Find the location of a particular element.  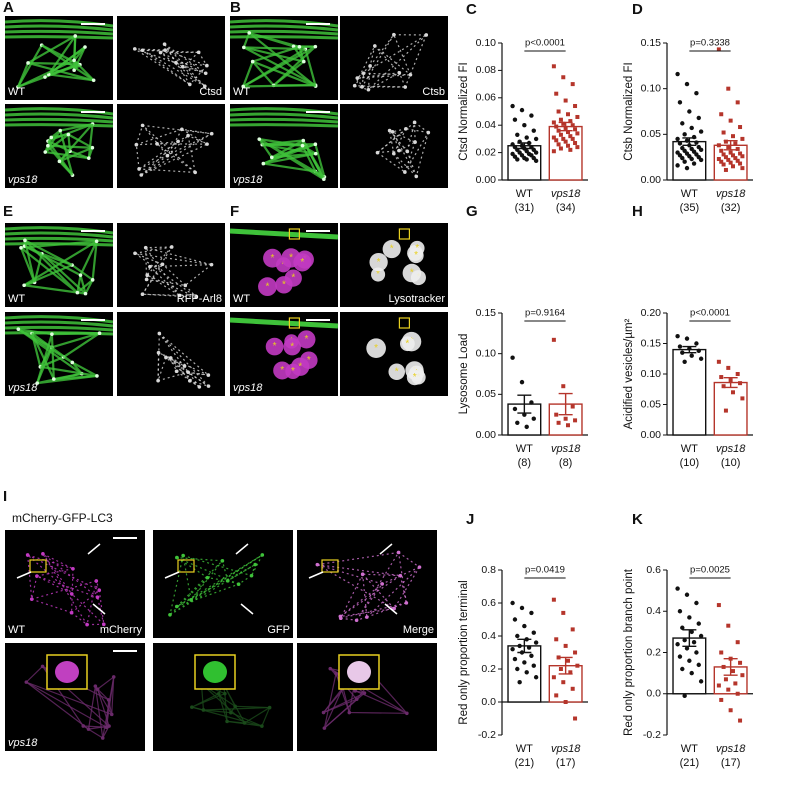

panel-letter: G is located at coordinates (472, 211).